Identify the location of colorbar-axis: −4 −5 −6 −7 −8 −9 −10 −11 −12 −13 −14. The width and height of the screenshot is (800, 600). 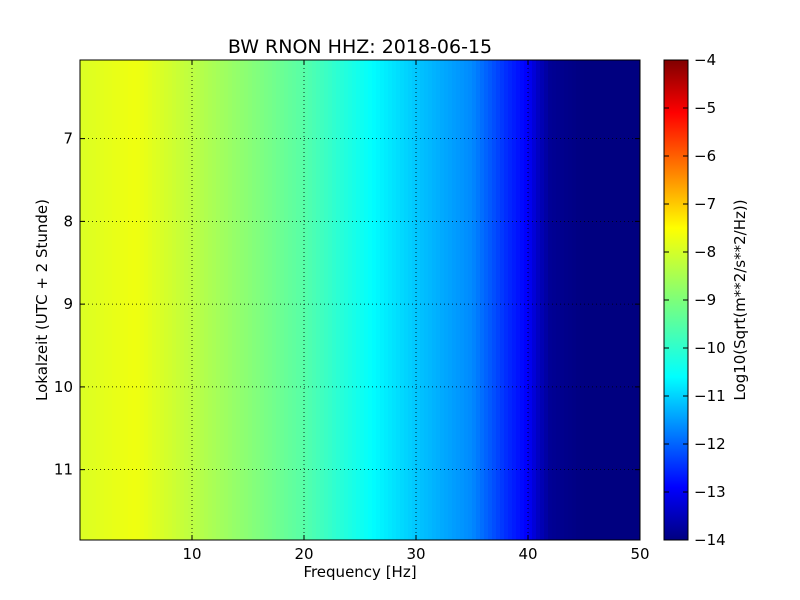
(695, 300).